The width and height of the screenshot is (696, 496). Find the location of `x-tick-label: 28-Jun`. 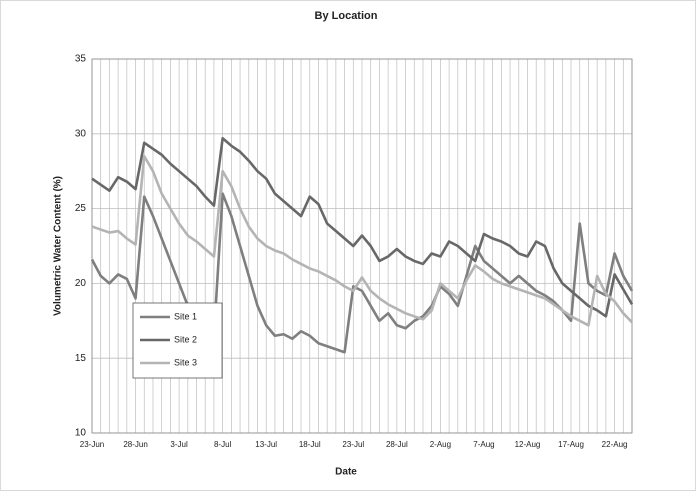

x-tick-label: 28-Jun is located at coordinates (135, 444).